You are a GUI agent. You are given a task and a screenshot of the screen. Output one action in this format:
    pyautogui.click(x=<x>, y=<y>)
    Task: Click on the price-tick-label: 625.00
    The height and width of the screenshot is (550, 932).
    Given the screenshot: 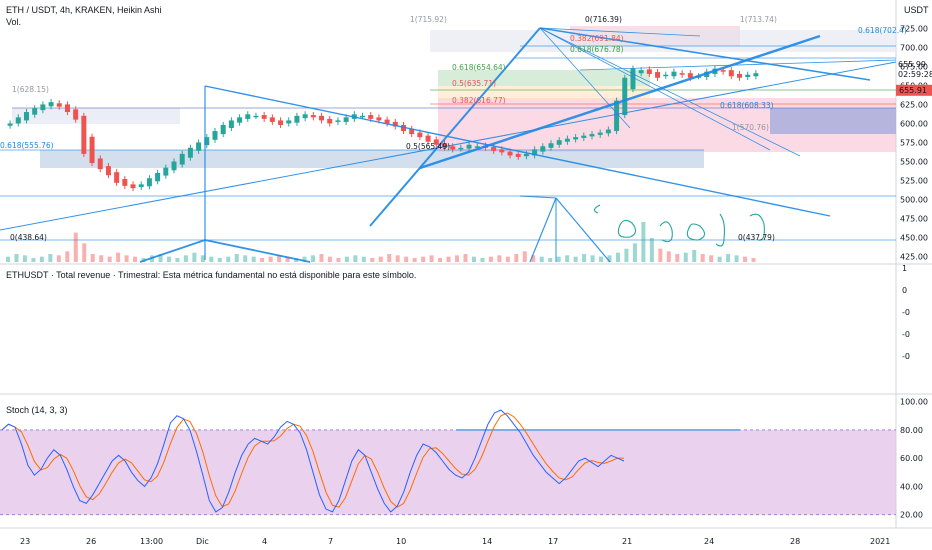 What is the action you would take?
    pyautogui.click(x=914, y=104)
    